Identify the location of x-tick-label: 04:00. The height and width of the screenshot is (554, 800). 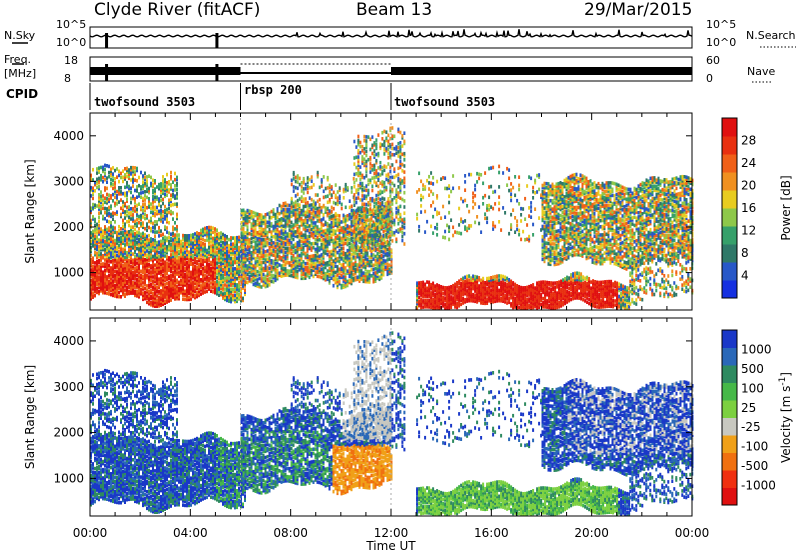
(190, 533).